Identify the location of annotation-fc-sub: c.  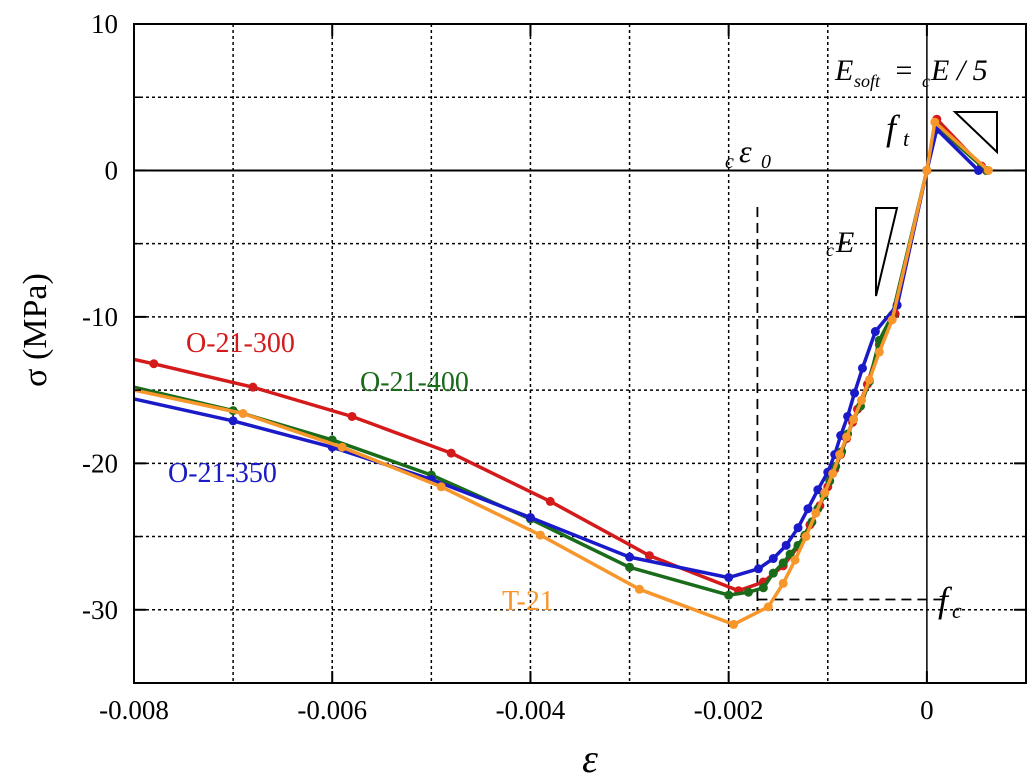
(957, 610).